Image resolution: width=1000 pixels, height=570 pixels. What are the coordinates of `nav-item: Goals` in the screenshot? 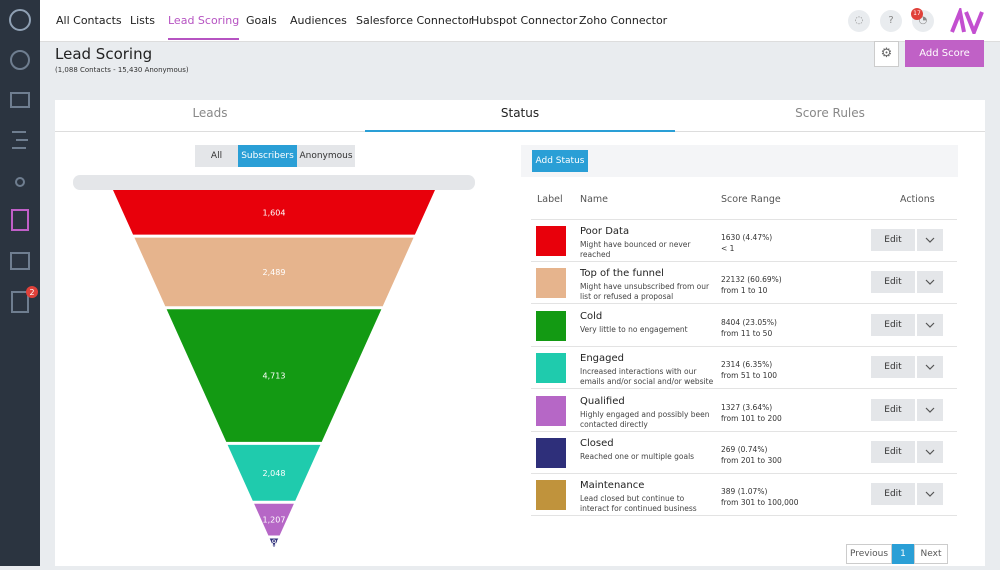 It's located at (261, 20).